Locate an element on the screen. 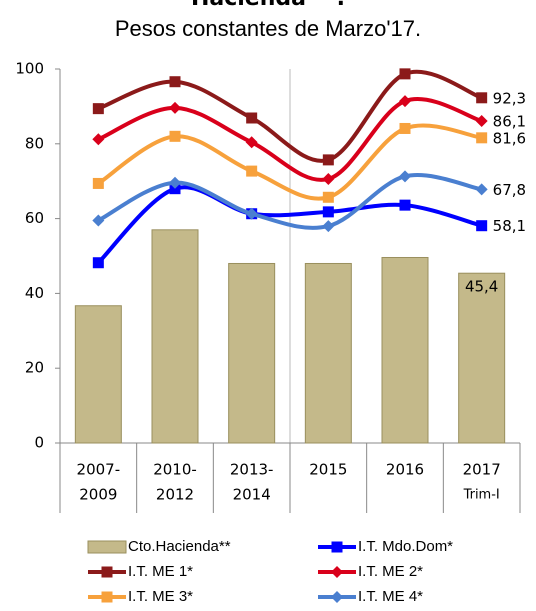  legend-item: I.T. ME 4* is located at coordinates (370, 596).